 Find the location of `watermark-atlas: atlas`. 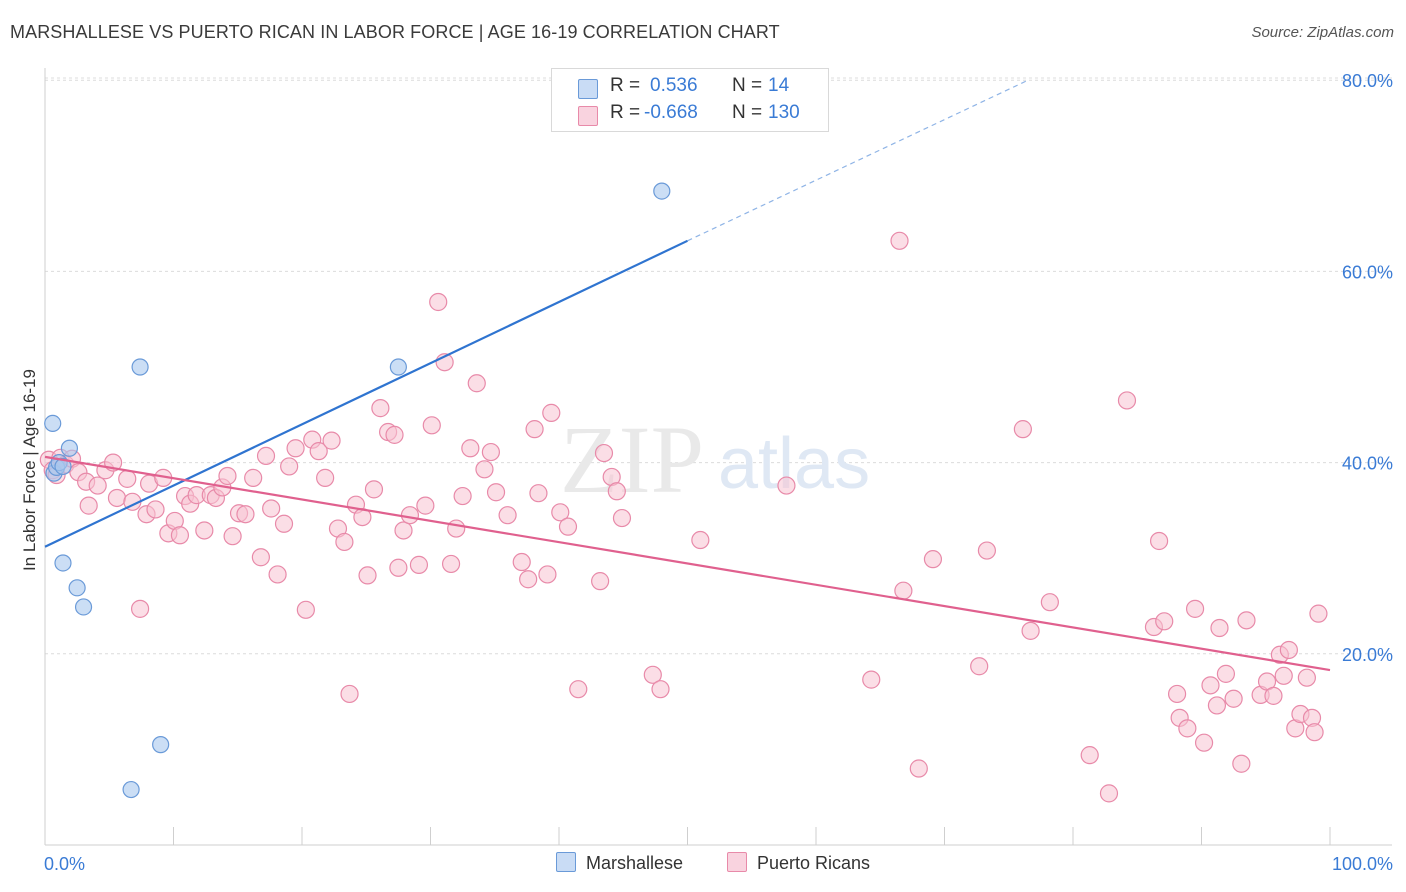

watermark-atlas: atlas is located at coordinates (794, 464).